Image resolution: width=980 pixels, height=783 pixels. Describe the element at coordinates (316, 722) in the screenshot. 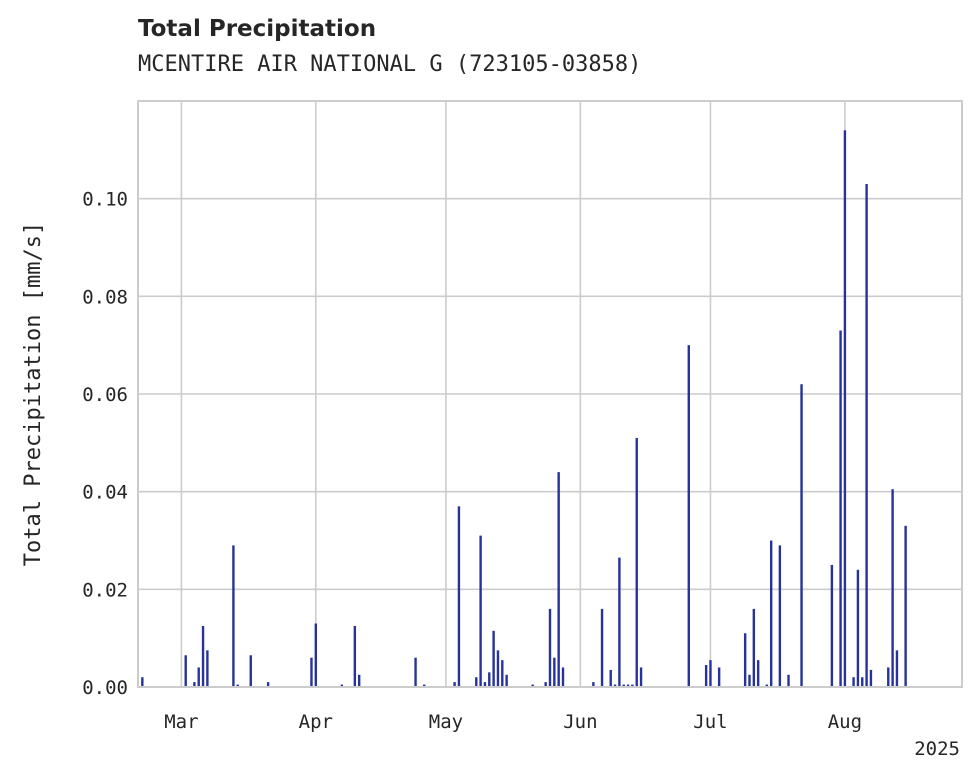

I see `x-tick-label: Apr` at that location.